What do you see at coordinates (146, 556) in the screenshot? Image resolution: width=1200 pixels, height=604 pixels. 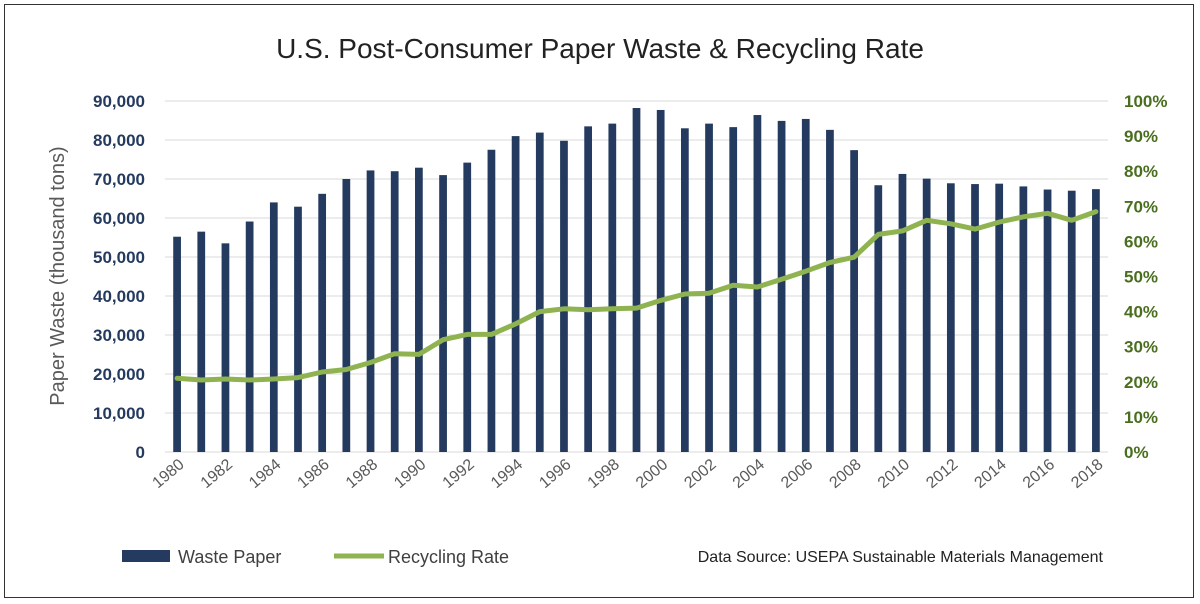 I see `legend-swatch-waste-paper` at bounding box center [146, 556].